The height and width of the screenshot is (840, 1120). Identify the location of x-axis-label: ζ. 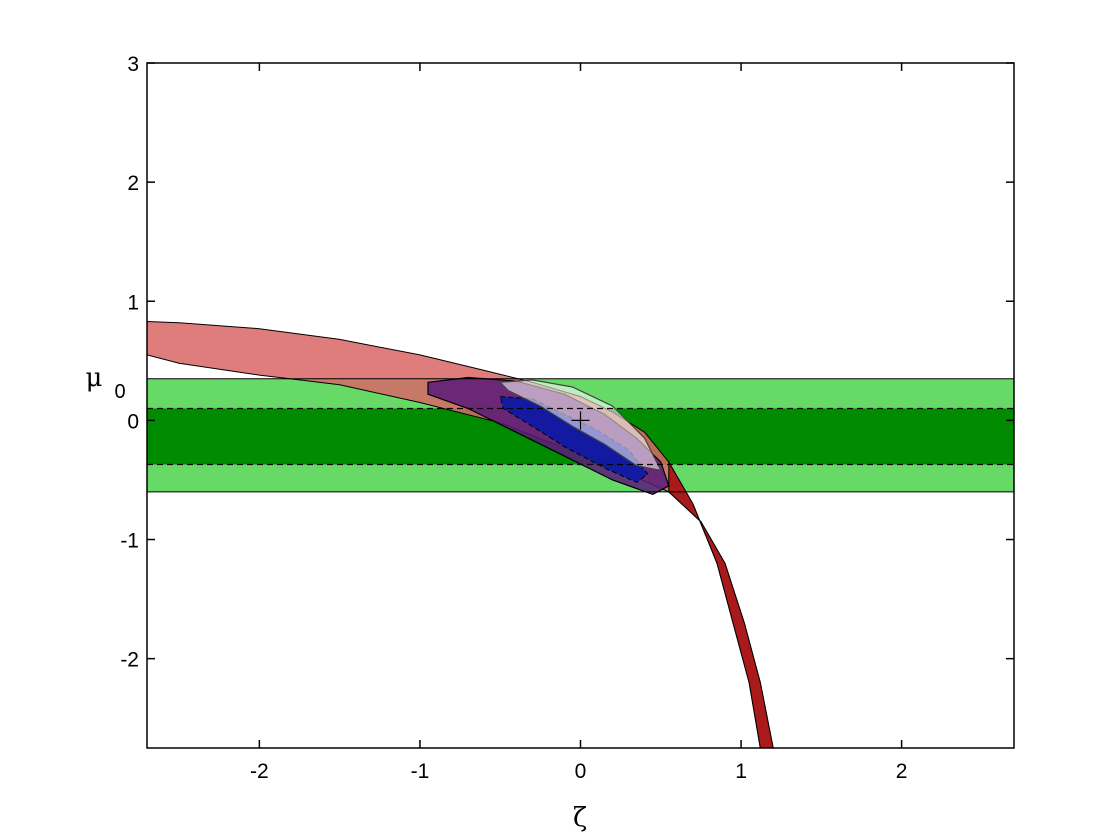
(580, 818).